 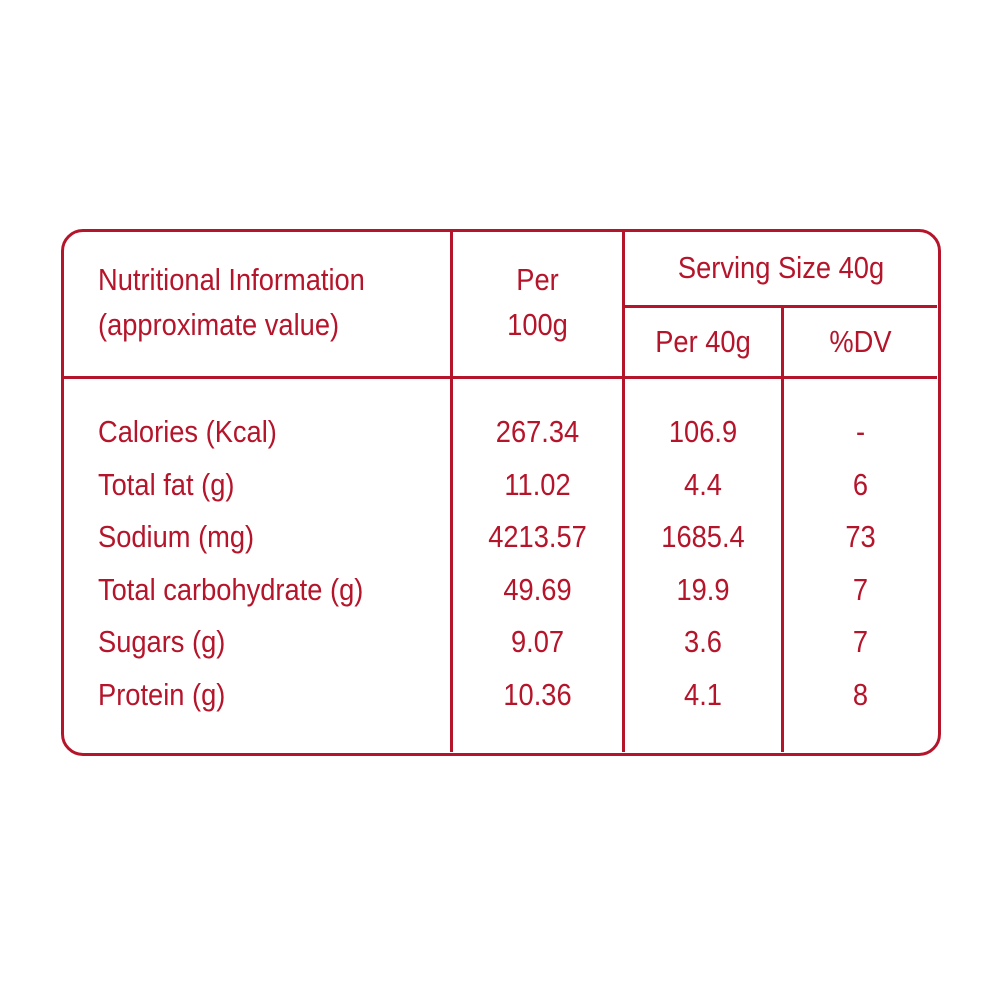 I want to click on row-label: Sodium (mg), so click(x=176, y=536).